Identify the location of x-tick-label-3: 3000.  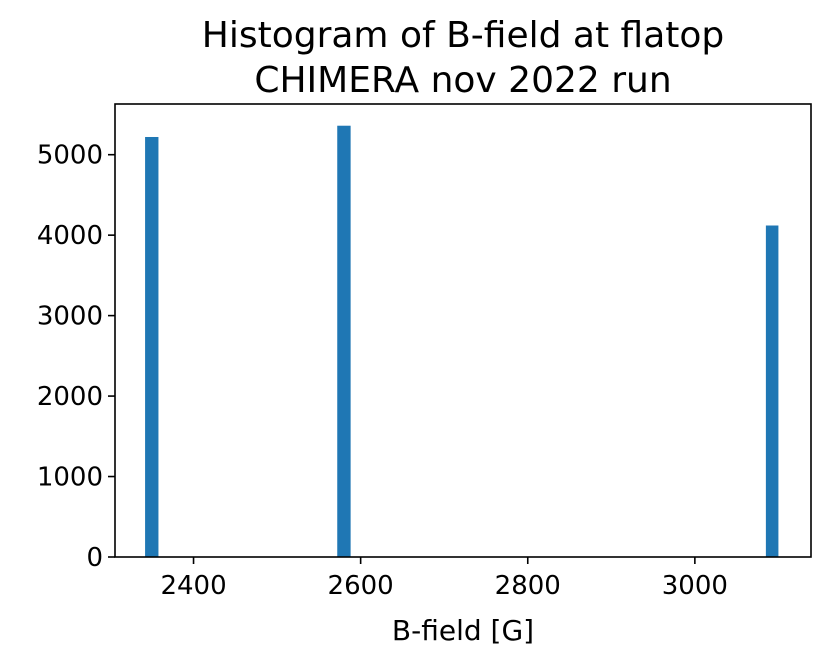
(695, 586).